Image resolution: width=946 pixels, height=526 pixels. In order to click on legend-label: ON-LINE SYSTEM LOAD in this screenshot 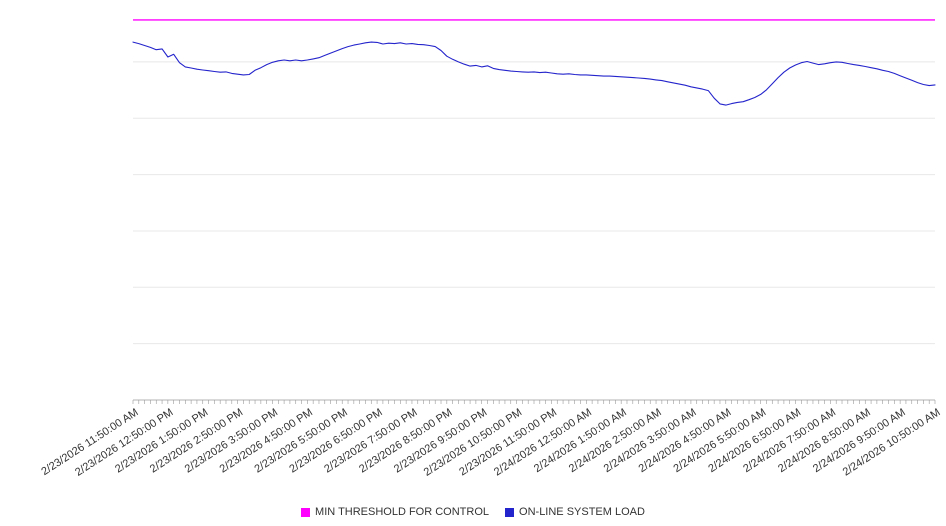, I will do `click(582, 512)`.